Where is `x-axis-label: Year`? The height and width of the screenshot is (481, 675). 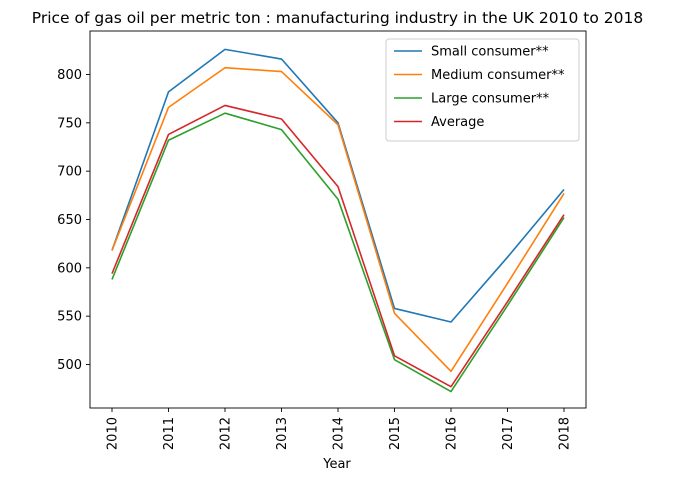
x-axis-label: Year is located at coordinates (336, 464).